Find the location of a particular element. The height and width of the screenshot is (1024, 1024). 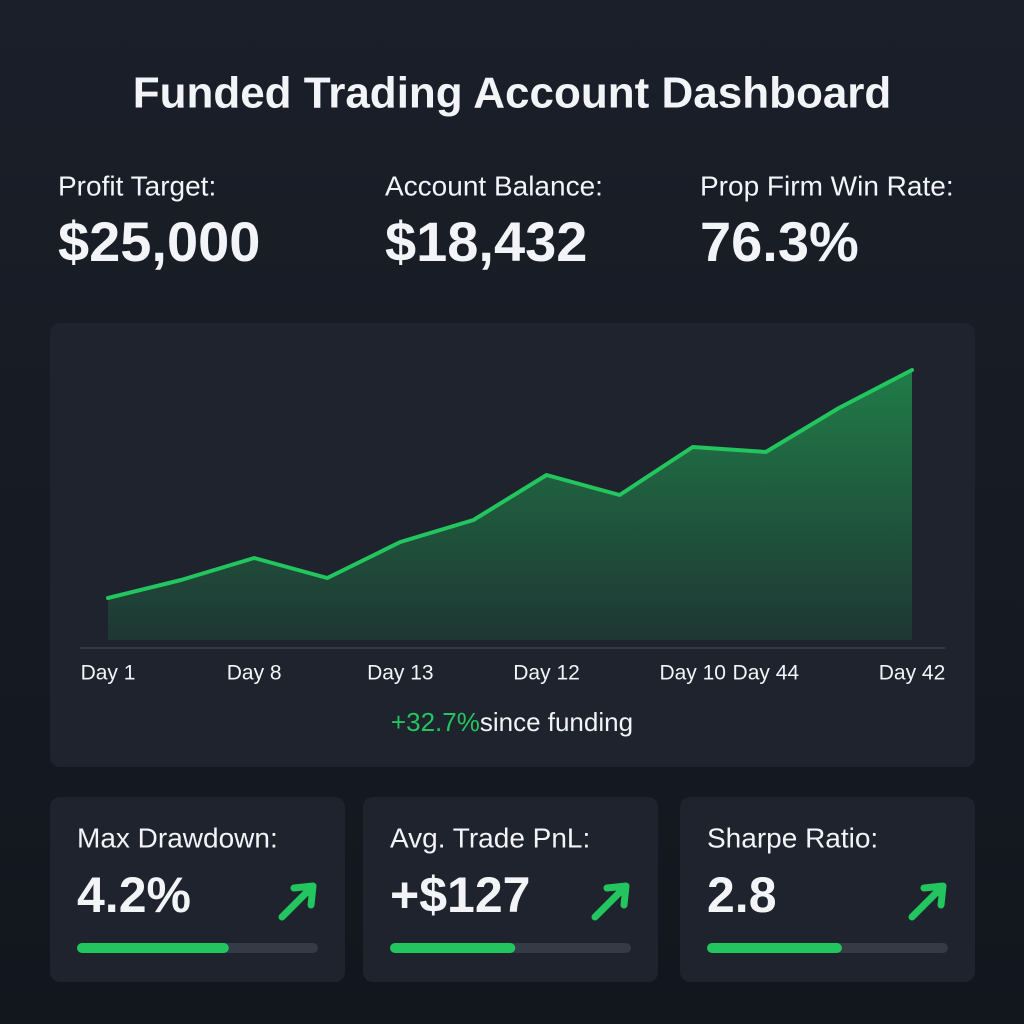

metric-label: Avg. Trade PnL: is located at coordinates (490, 837).